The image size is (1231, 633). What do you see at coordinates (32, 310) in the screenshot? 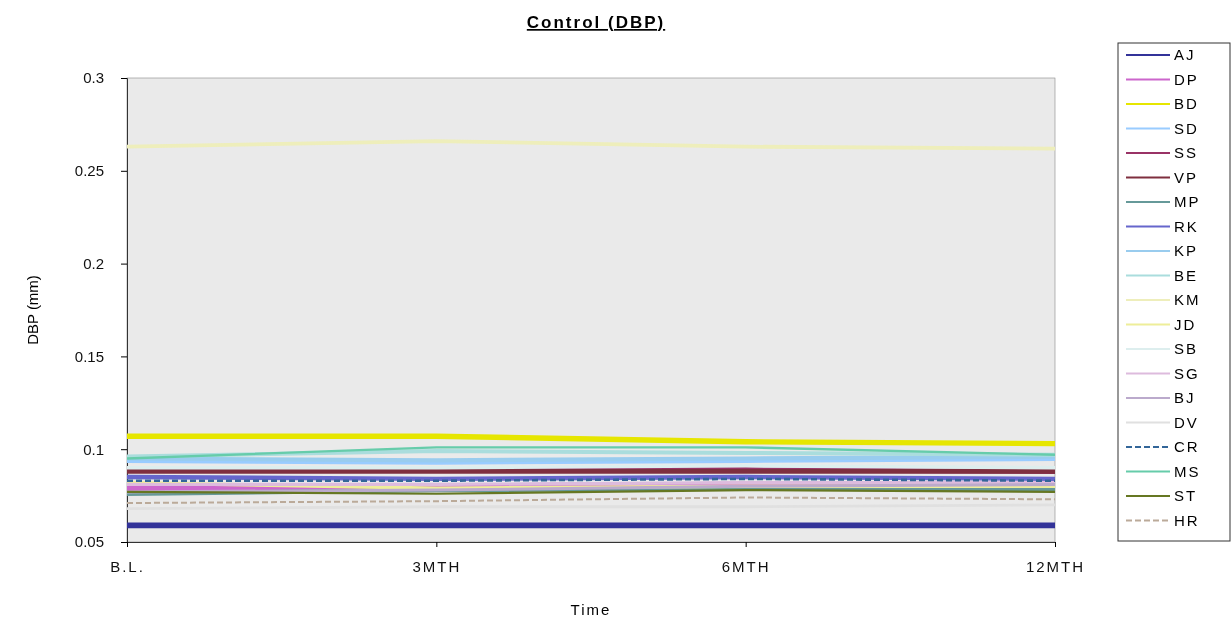
I see `y-axis-title: DBP (mm)` at bounding box center [32, 310].